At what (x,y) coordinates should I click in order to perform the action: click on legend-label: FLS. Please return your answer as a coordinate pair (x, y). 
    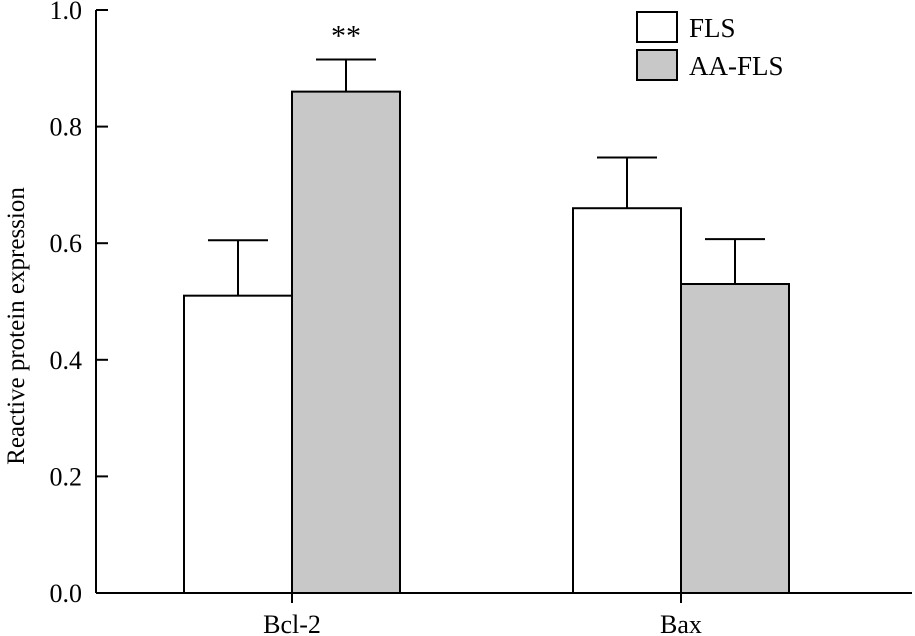
    Looking at the image, I should click on (712, 28).